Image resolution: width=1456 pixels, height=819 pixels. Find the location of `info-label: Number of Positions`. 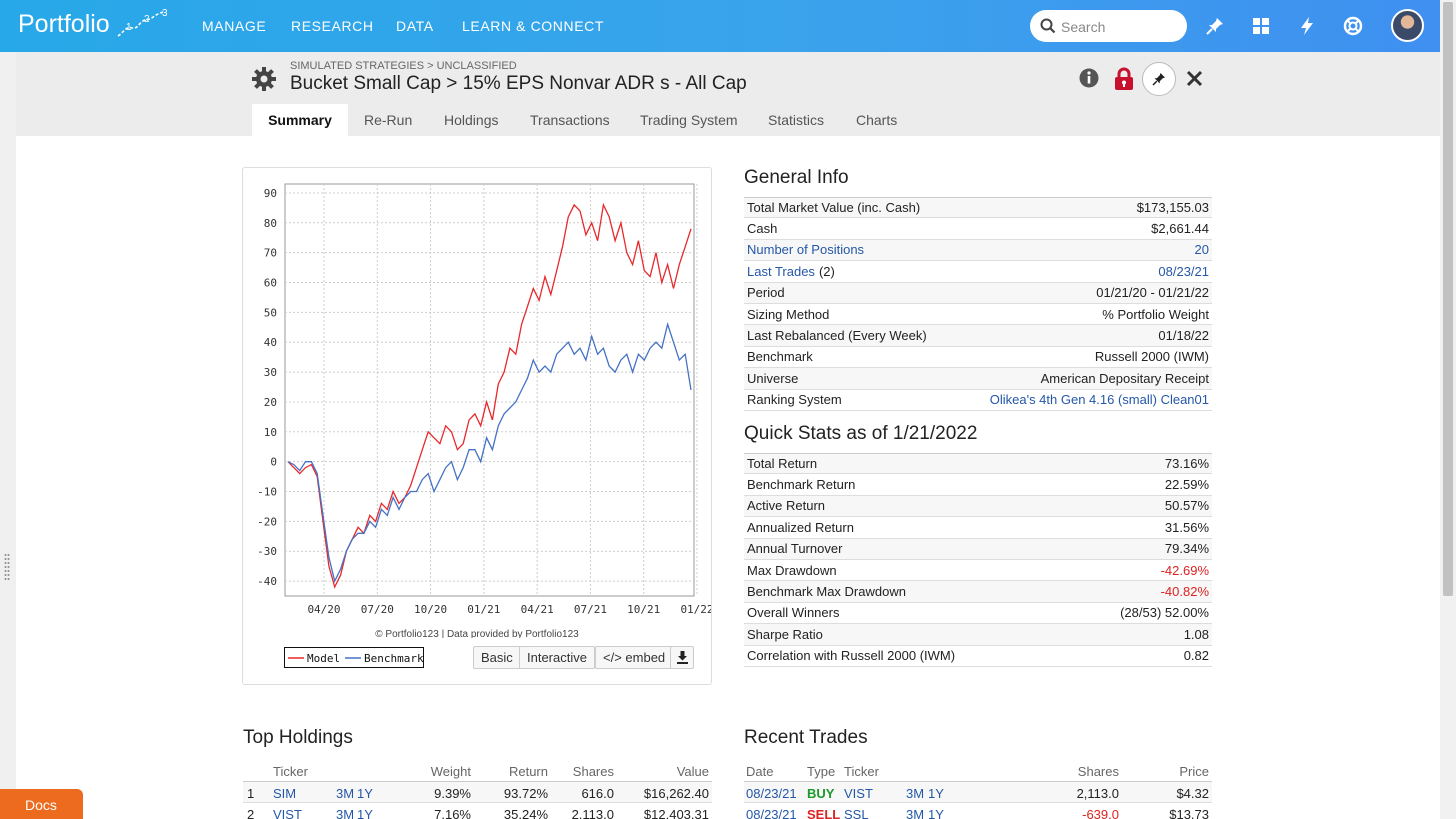

info-label: Number of Positions is located at coordinates (805, 249).